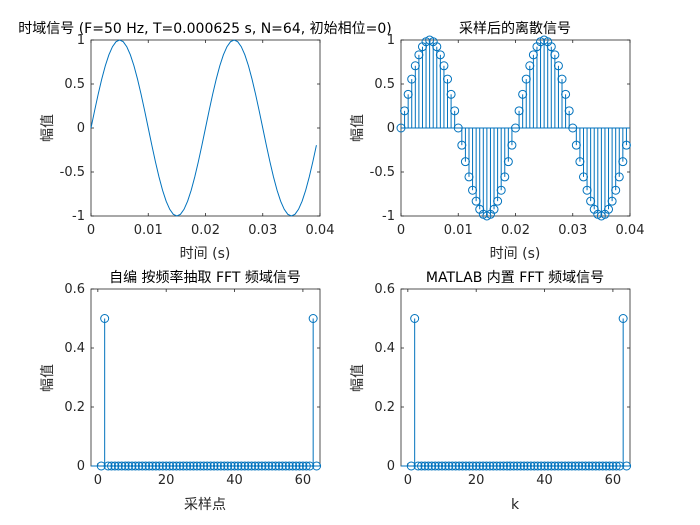  What do you see at coordinates (515, 278) in the screenshot?
I see `subplot-4-title: MATLAB 内置 FFT 频域信号` at bounding box center [515, 278].